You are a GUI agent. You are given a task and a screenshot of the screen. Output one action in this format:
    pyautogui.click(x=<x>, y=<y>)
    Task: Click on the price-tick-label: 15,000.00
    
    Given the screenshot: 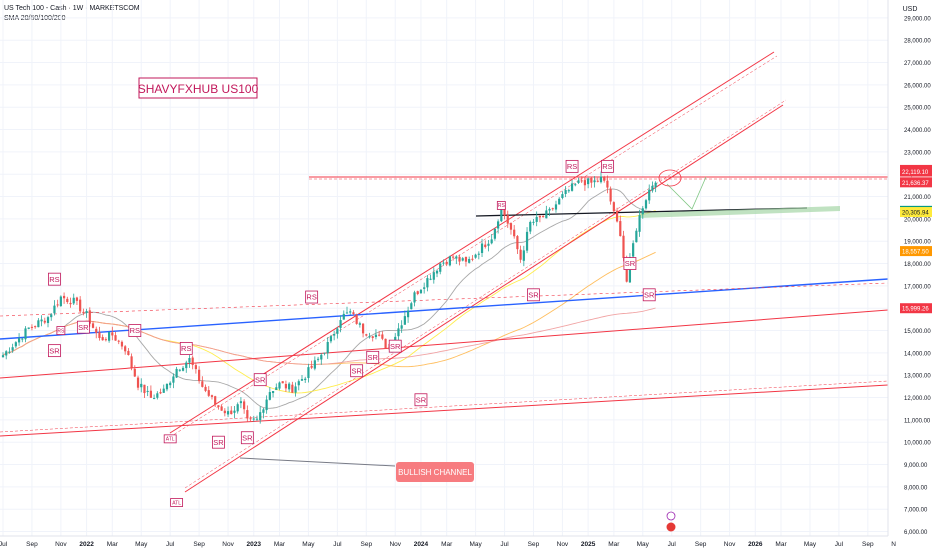 What is the action you would take?
    pyautogui.click(x=917, y=332)
    